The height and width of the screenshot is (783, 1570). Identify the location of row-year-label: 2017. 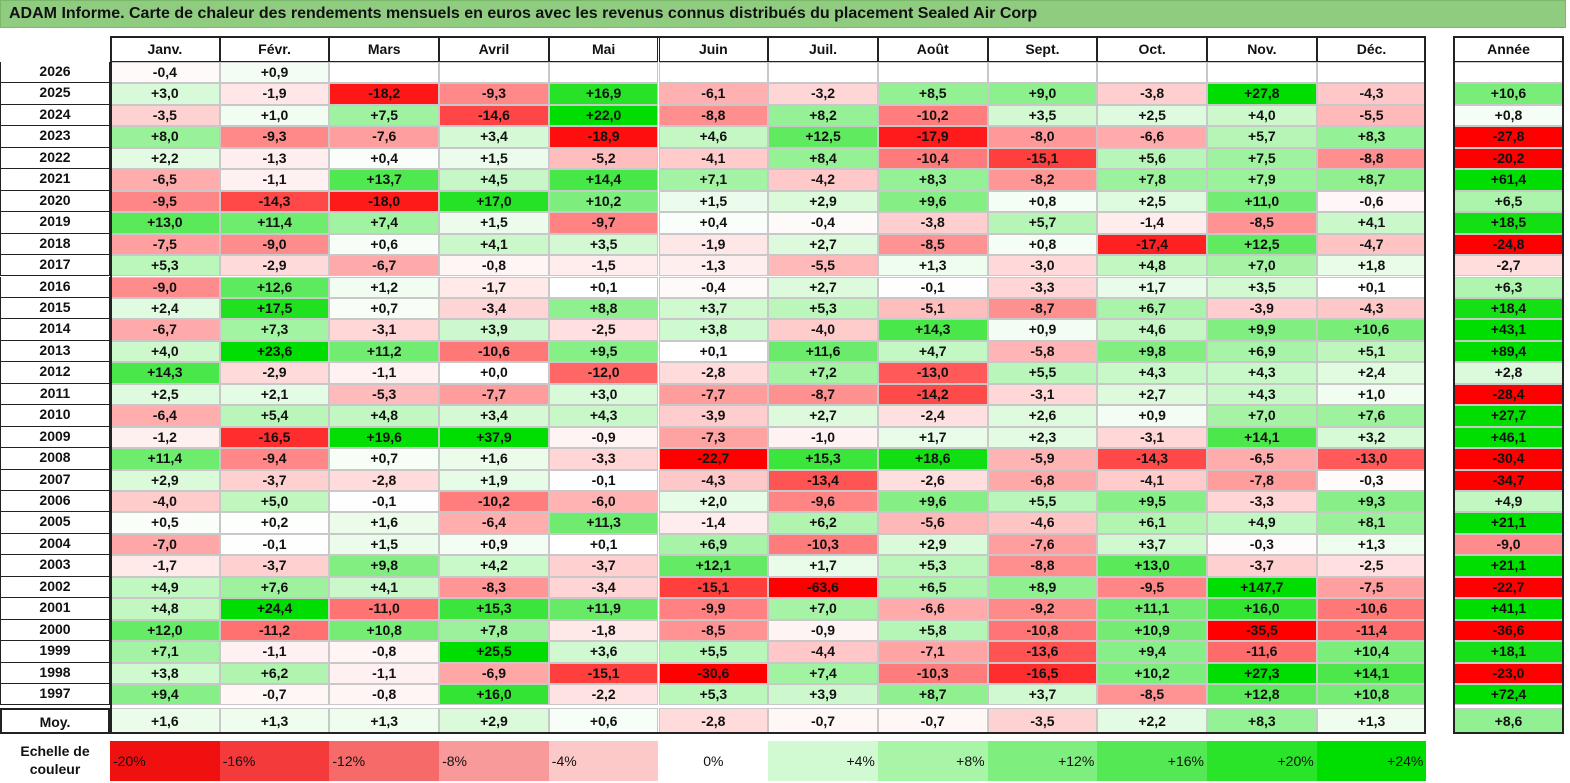
(55, 266).